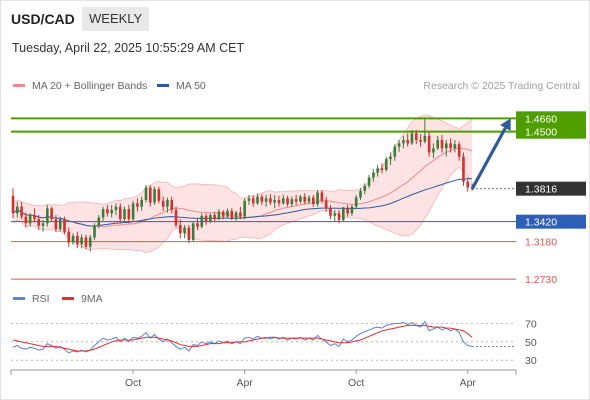 The image size is (590, 400). I want to click on rsi-ma-swatch, so click(68, 298).